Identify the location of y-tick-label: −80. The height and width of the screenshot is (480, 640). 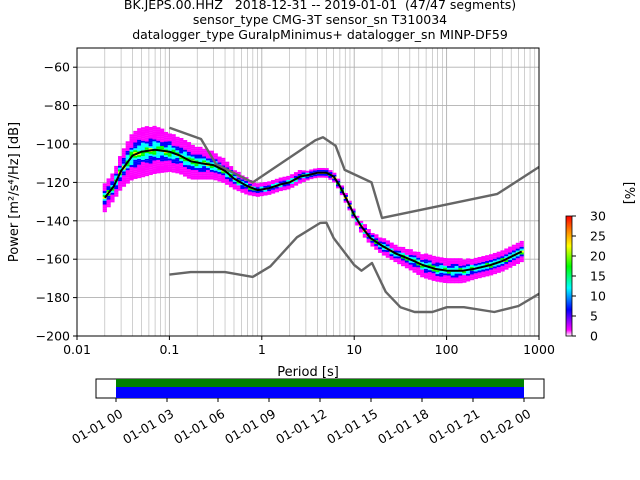
(57, 105).